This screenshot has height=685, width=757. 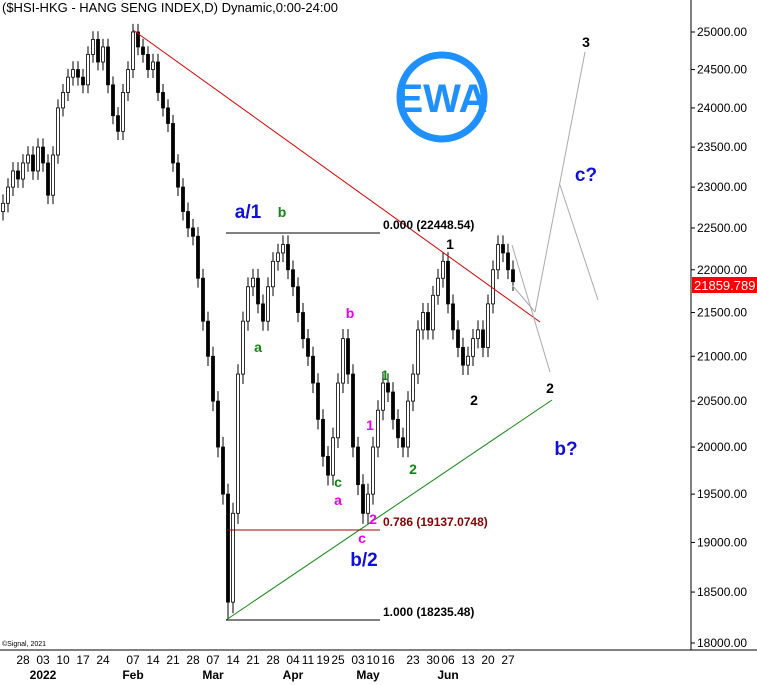 What do you see at coordinates (722, 643) in the screenshot?
I see `y-tick-label: 18000.00` at bounding box center [722, 643].